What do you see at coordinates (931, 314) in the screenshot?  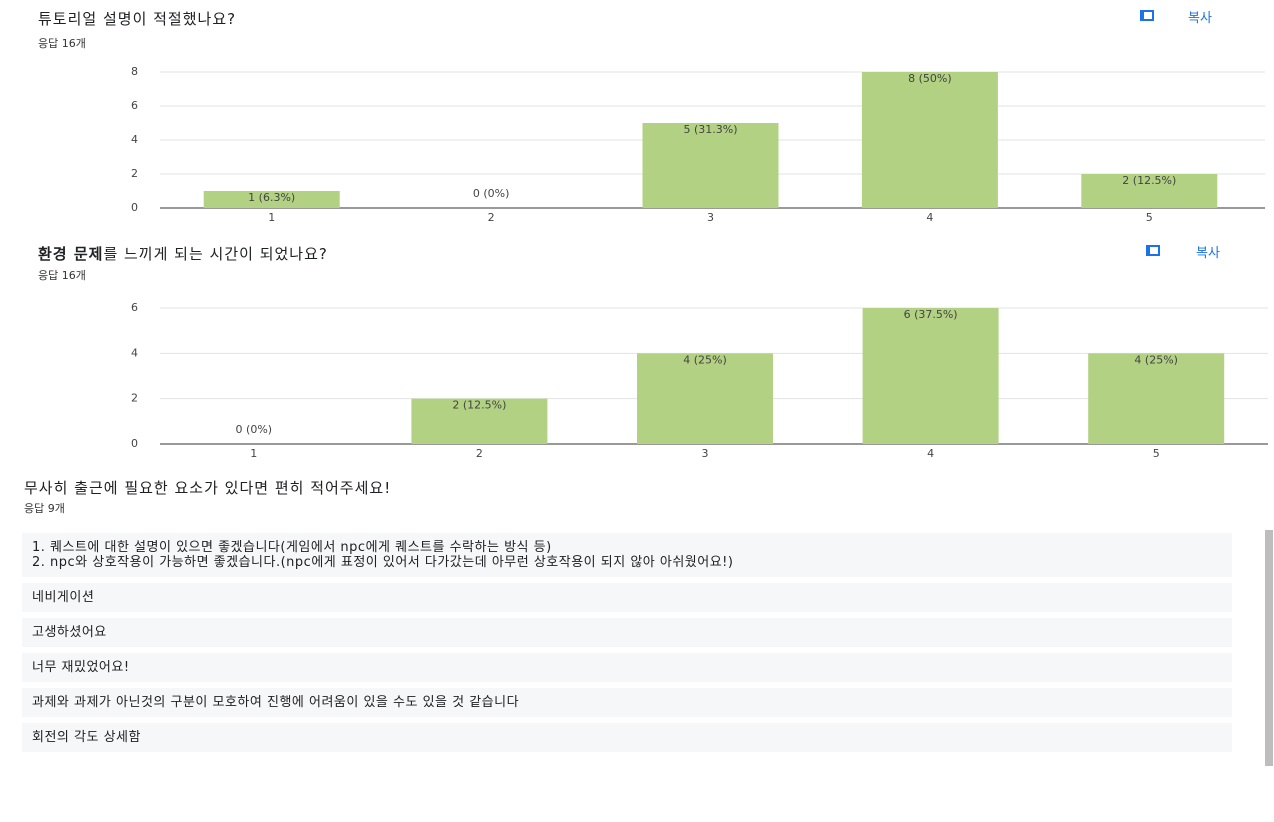 I see `data-label: 6 (37.5%)` at bounding box center [931, 314].